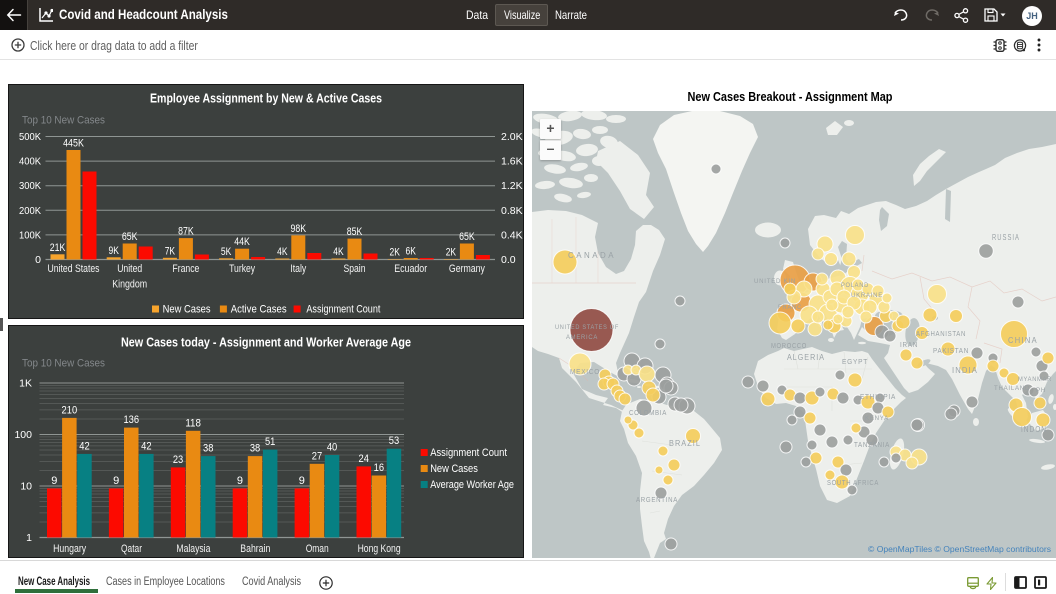 Image resolution: width=1056 pixels, height=594 pixels. What do you see at coordinates (317, 456) in the screenshot?
I see `svg-text: 27` at bounding box center [317, 456].